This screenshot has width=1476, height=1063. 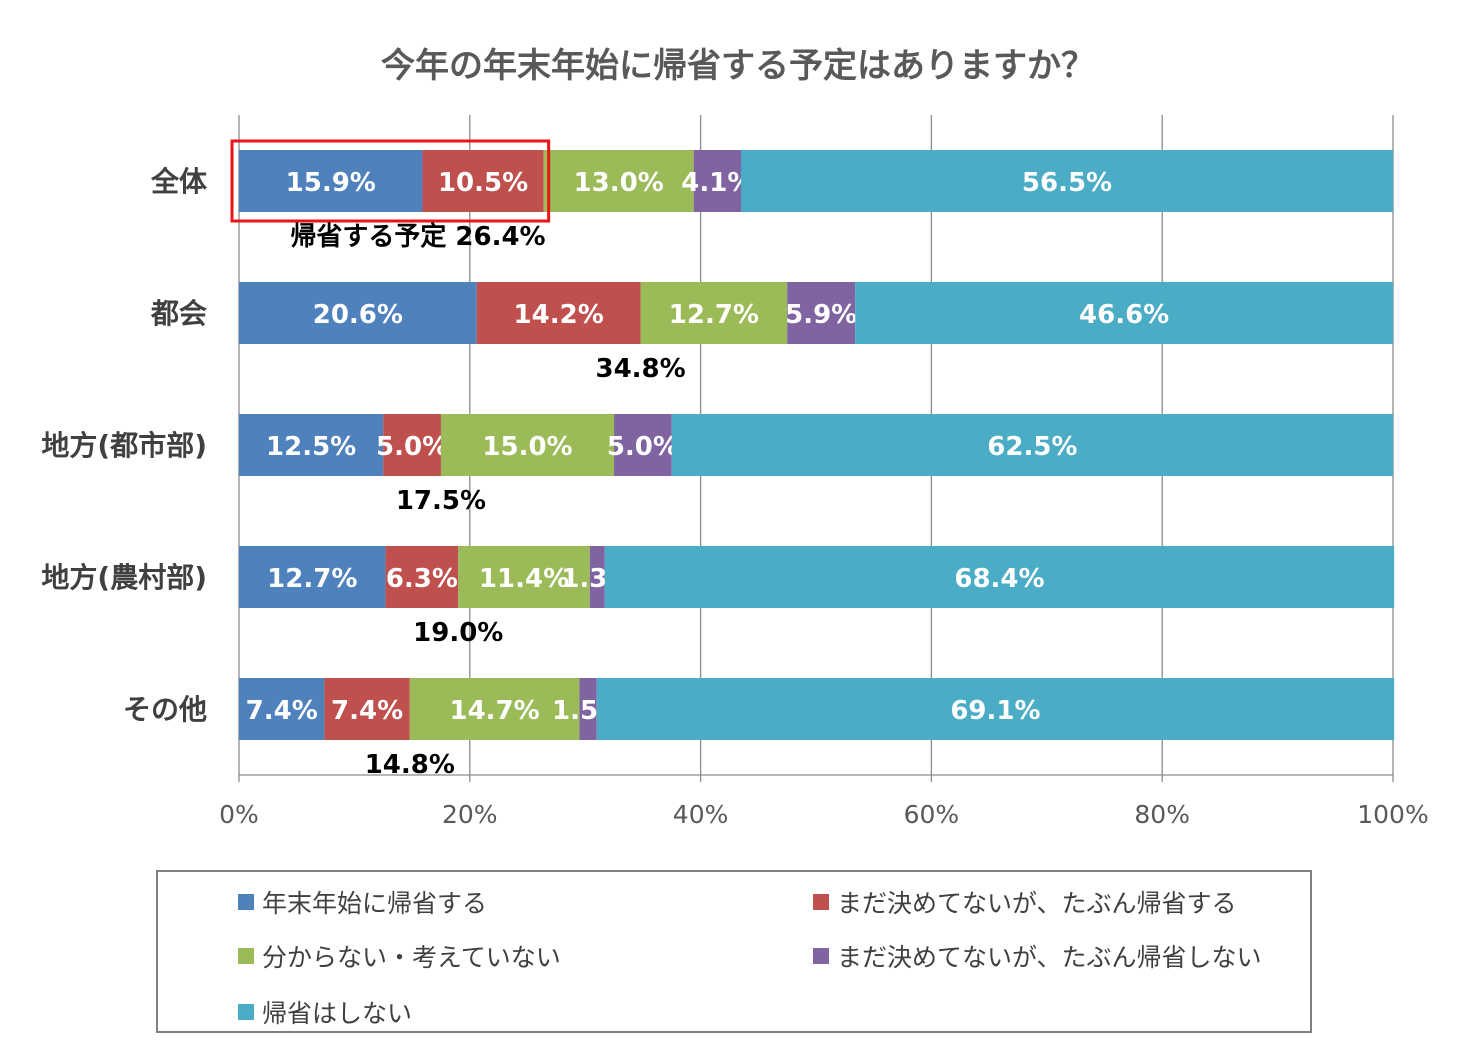 I want to click on data-label: 68.4%, so click(x=999, y=579).